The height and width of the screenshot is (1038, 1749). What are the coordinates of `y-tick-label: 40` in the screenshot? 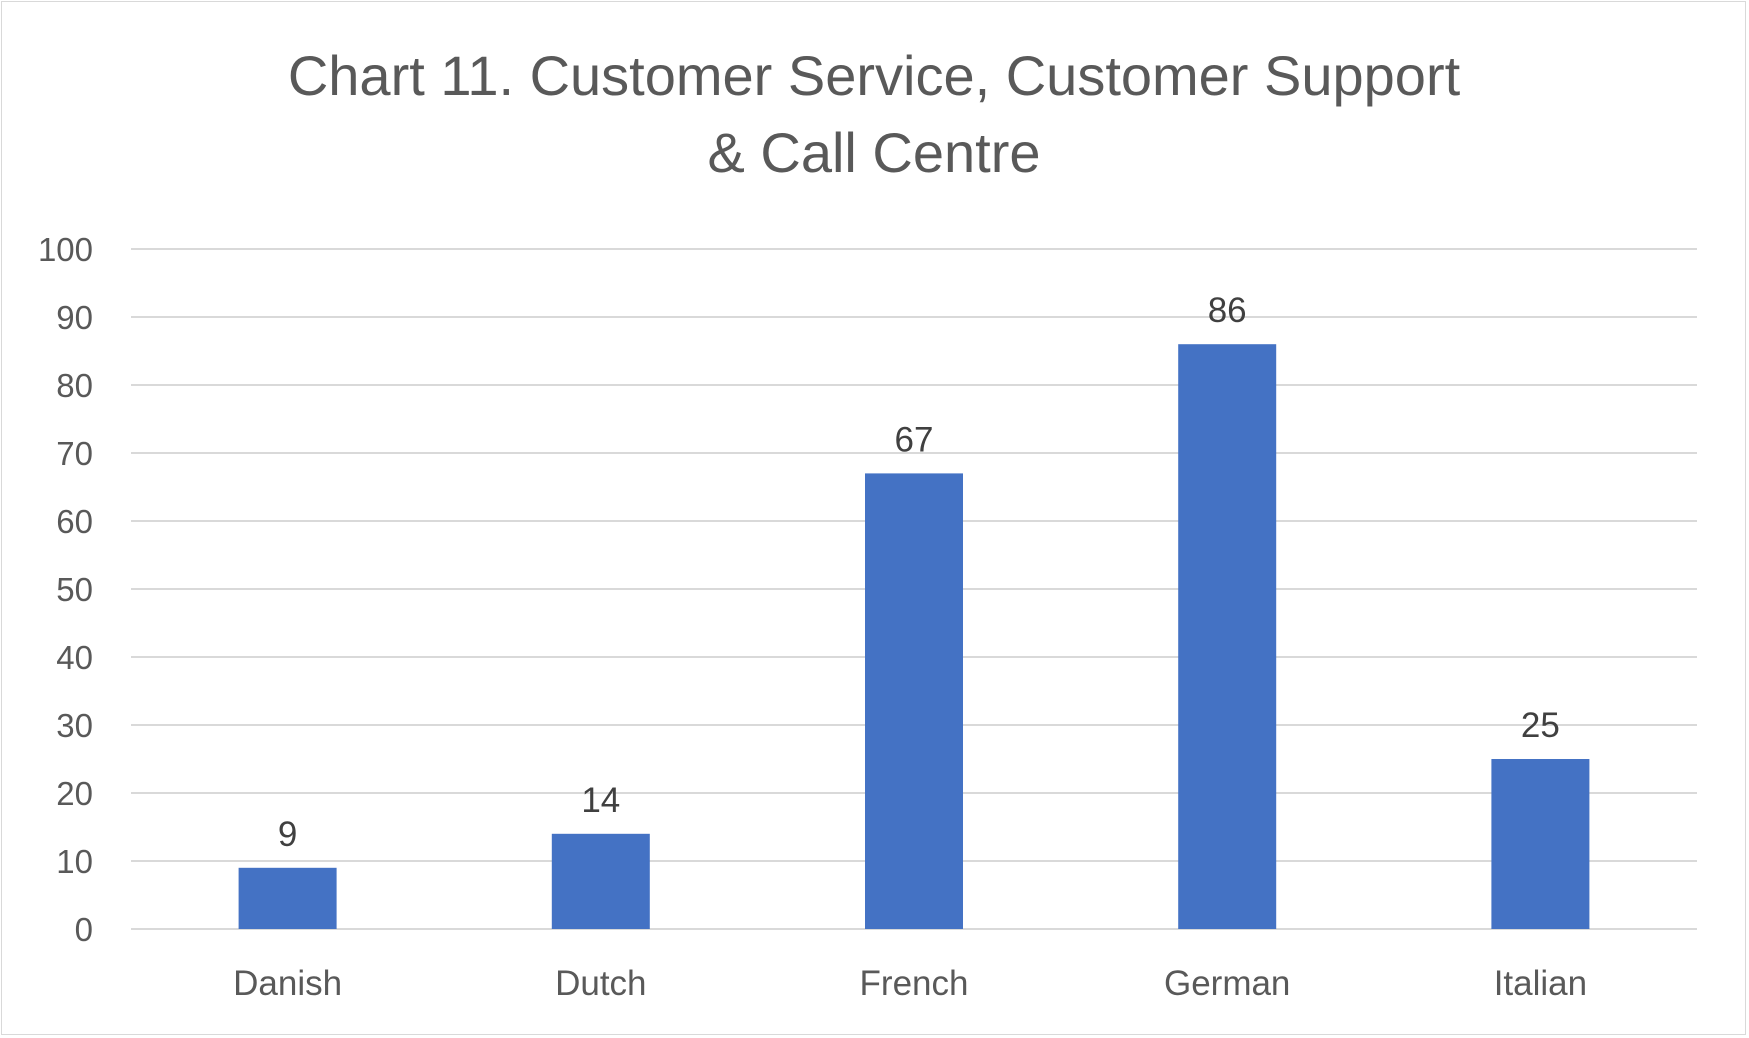 It's located at (74, 657).